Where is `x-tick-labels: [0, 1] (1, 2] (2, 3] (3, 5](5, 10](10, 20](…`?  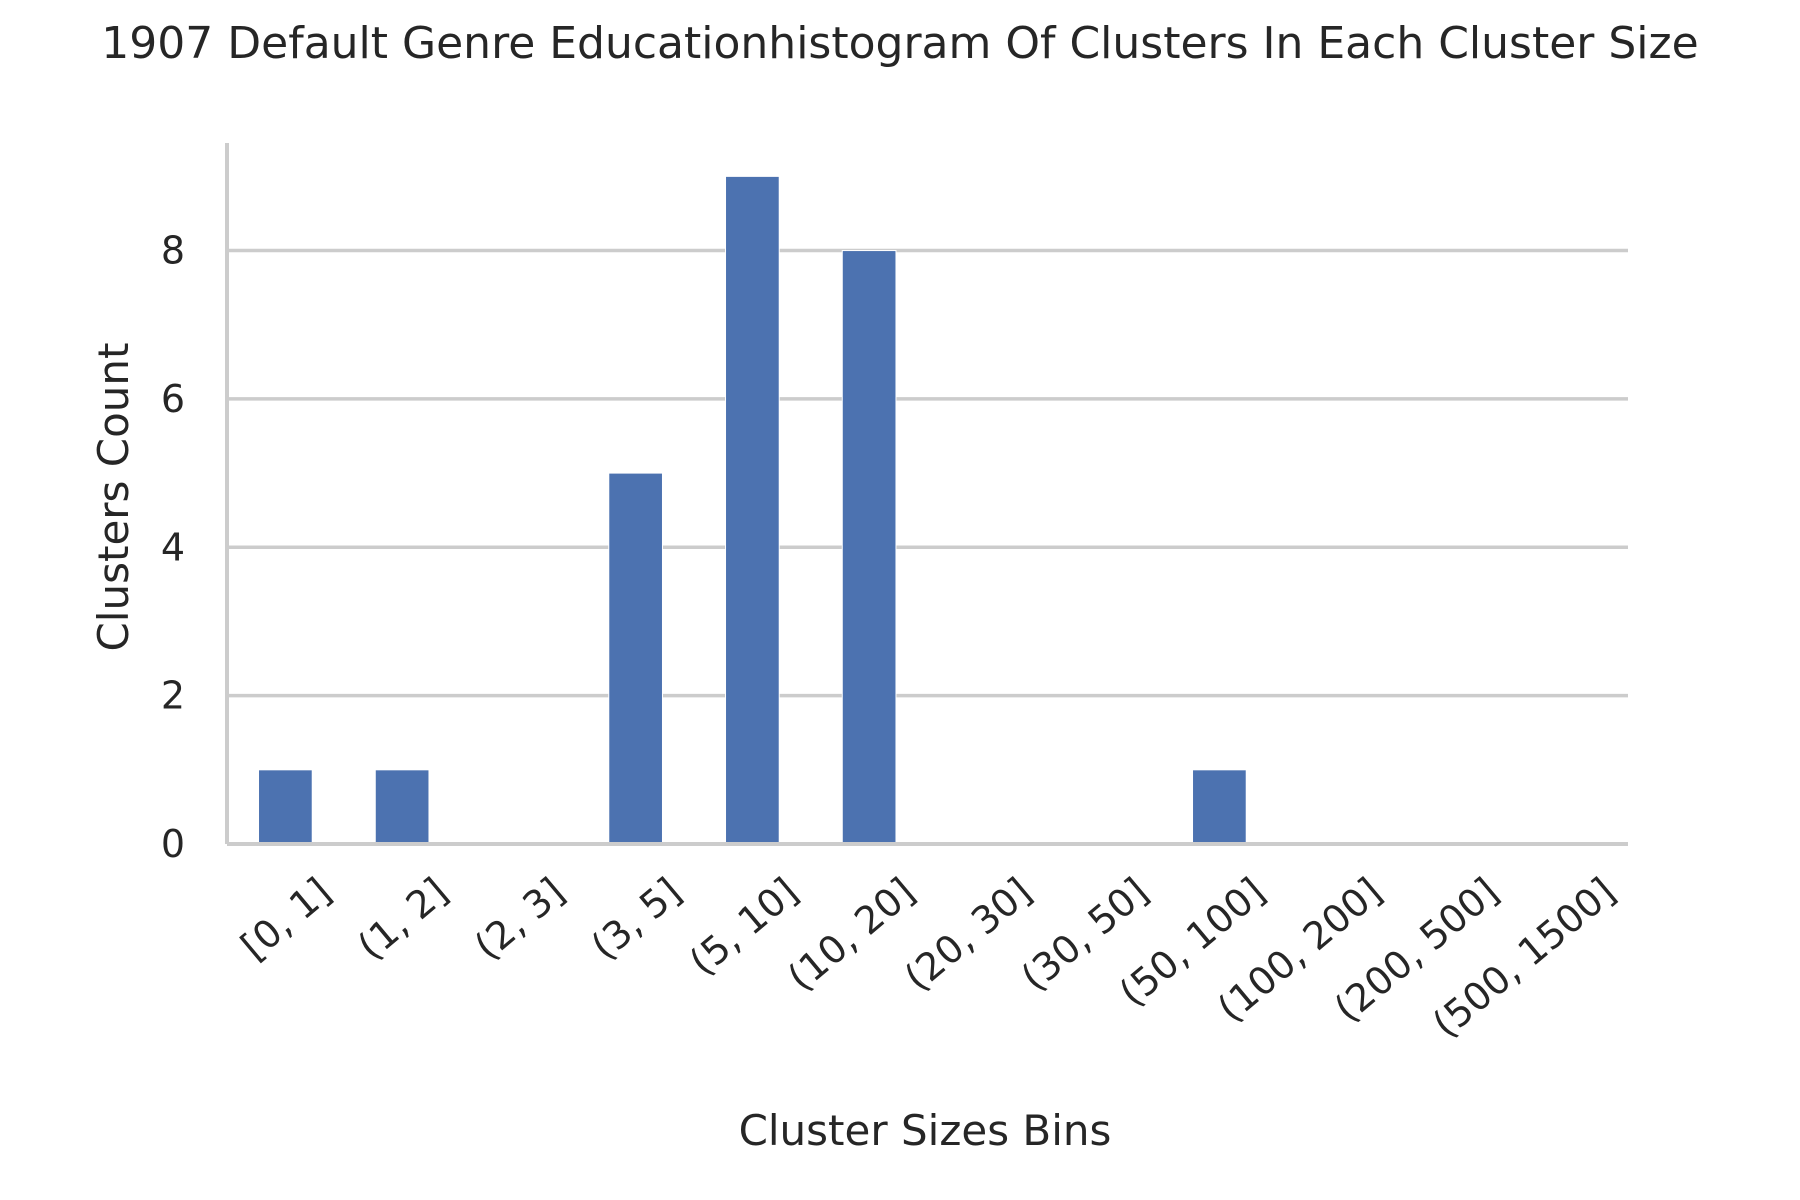
x-tick-labels: [0, 1] (1, 2] (2, 3] (3, 5](5, 10](10, 20](… is located at coordinates (928, 957).